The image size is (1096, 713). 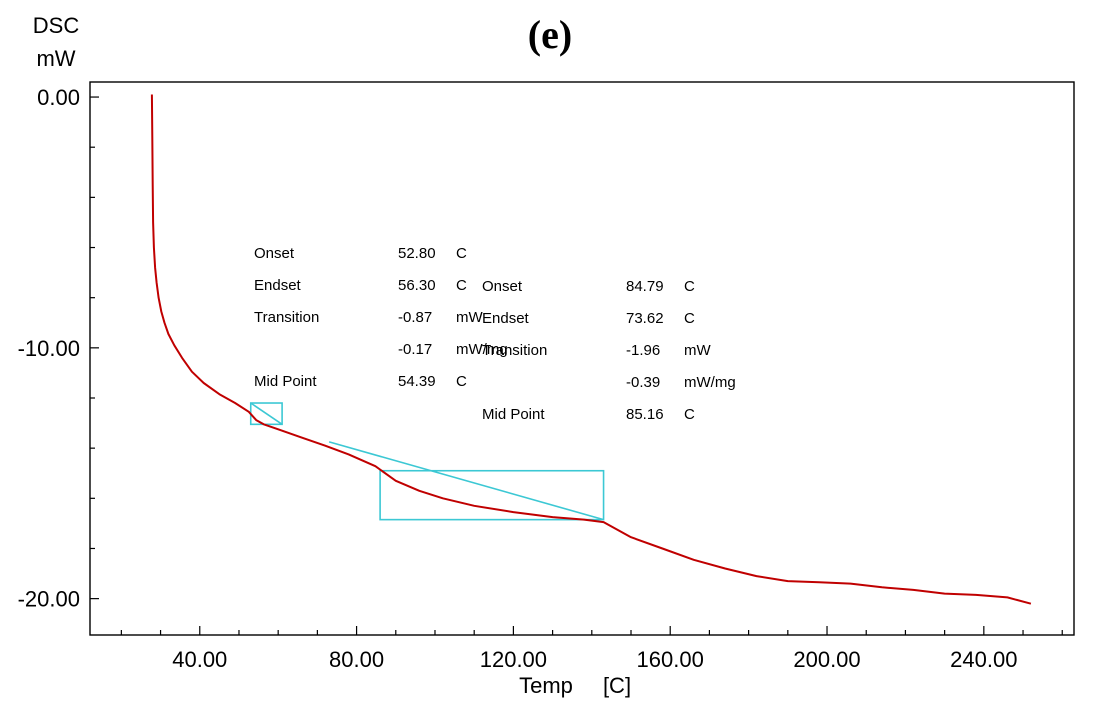 What do you see at coordinates (546, 685) in the screenshot?
I see `x-axis-label: Temp` at bounding box center [546, 685].